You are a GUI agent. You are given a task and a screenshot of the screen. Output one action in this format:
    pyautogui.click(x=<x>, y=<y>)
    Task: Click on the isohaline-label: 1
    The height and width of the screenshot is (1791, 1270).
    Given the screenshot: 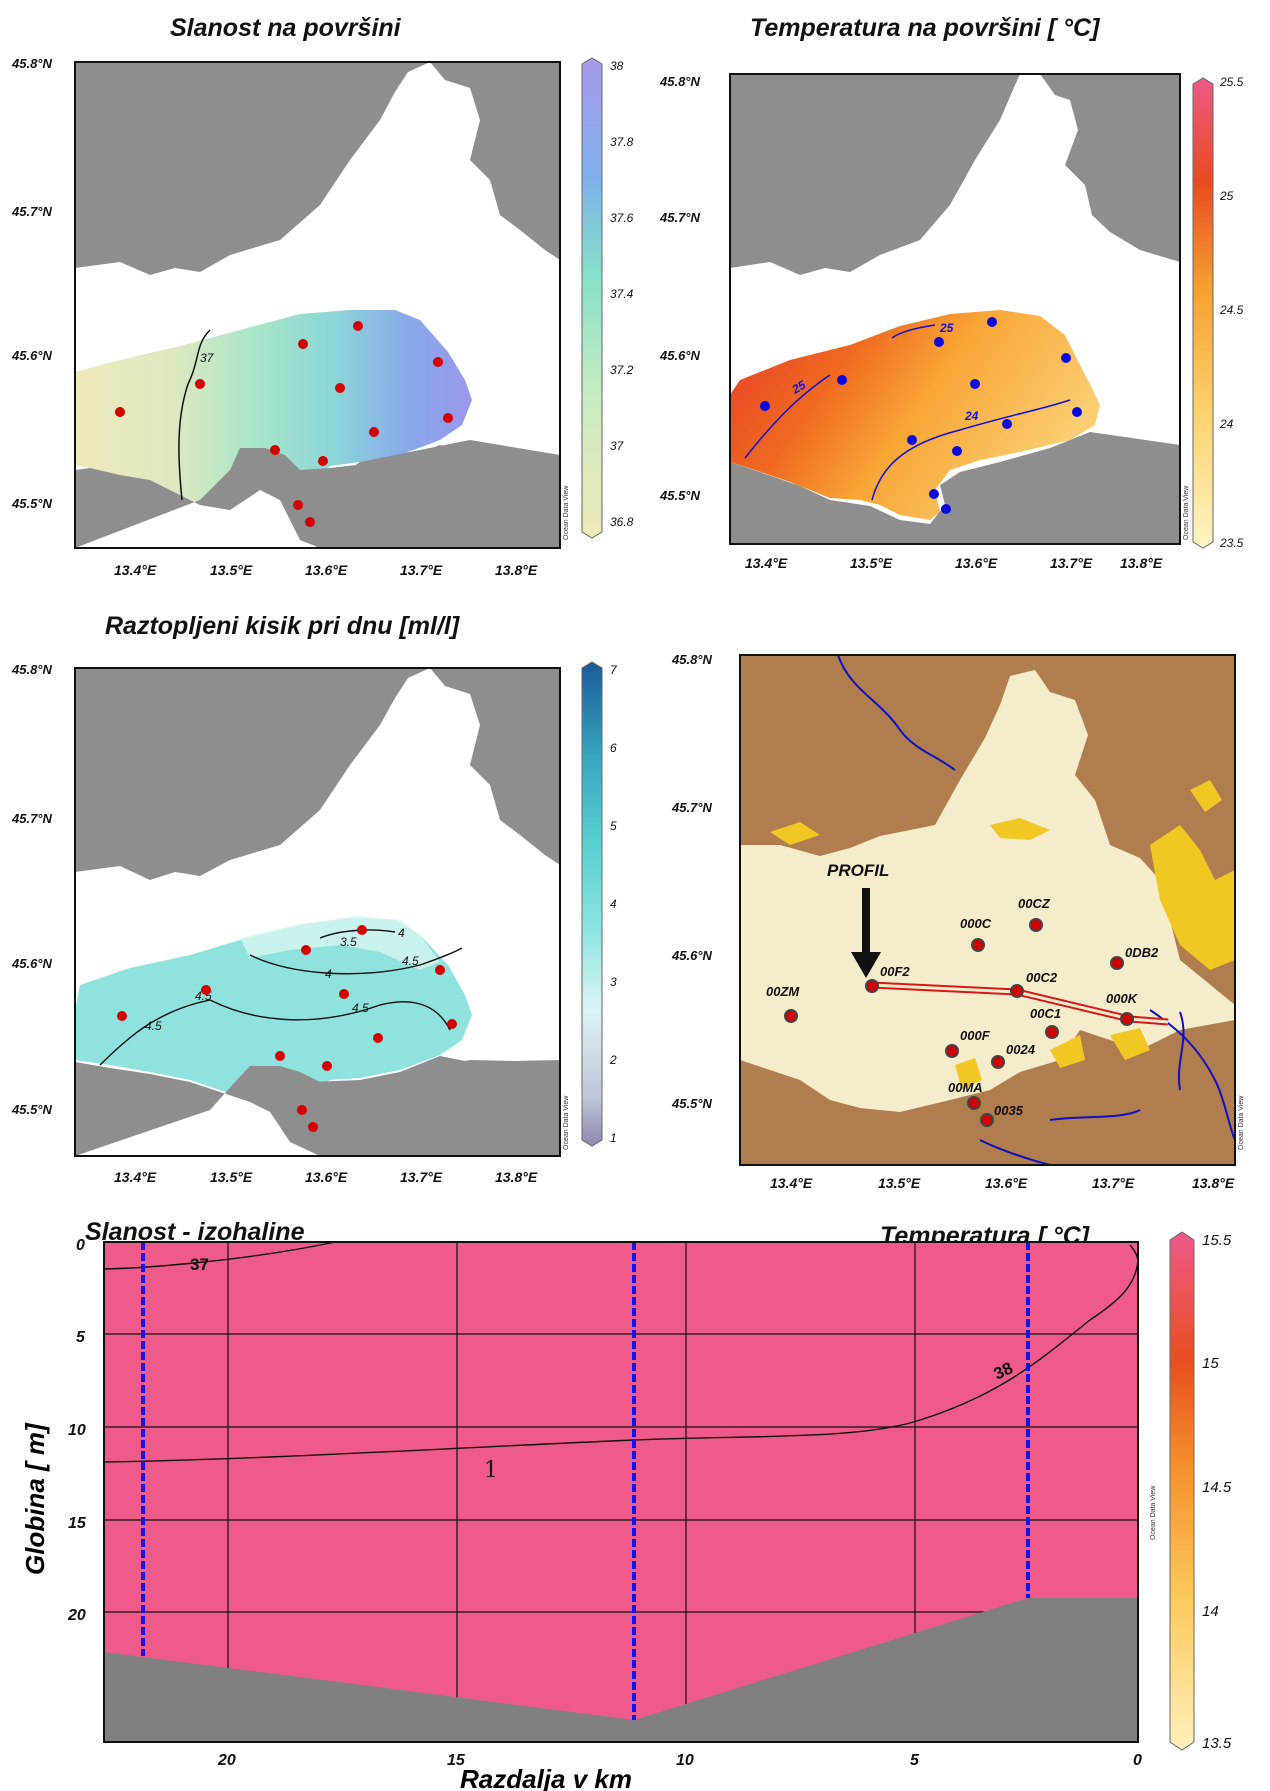 What is the action you would take?
    pyautogui.click(x=491, y=1470)
    